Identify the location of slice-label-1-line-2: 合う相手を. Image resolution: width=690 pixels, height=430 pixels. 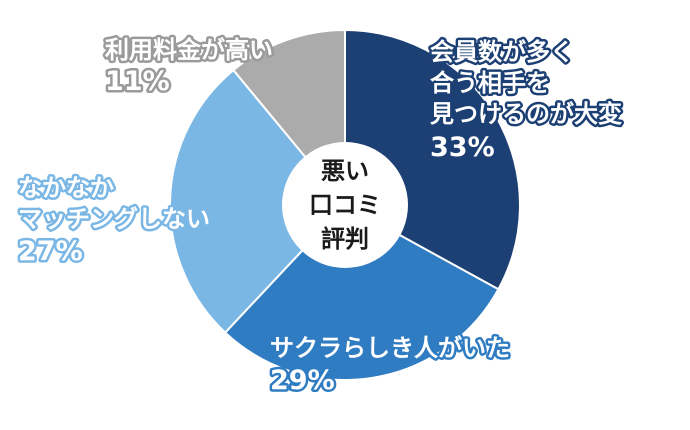
(490, 83).